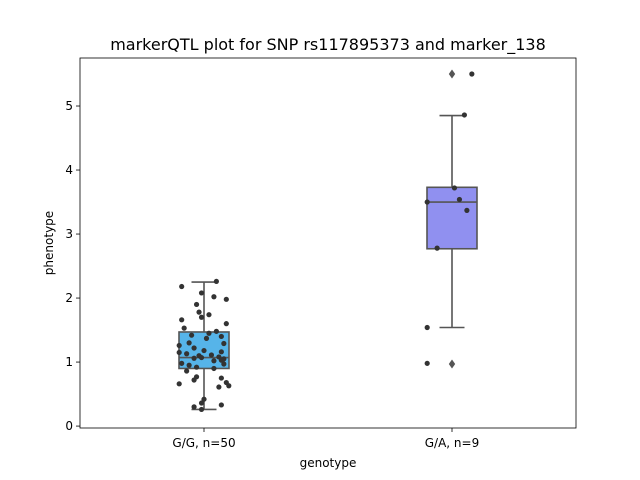 This screenshot has width=640, height=480. Describe the element at coordinates (49, 243) in the screenshot. I see `y-axis-label: phenotype` at that location.